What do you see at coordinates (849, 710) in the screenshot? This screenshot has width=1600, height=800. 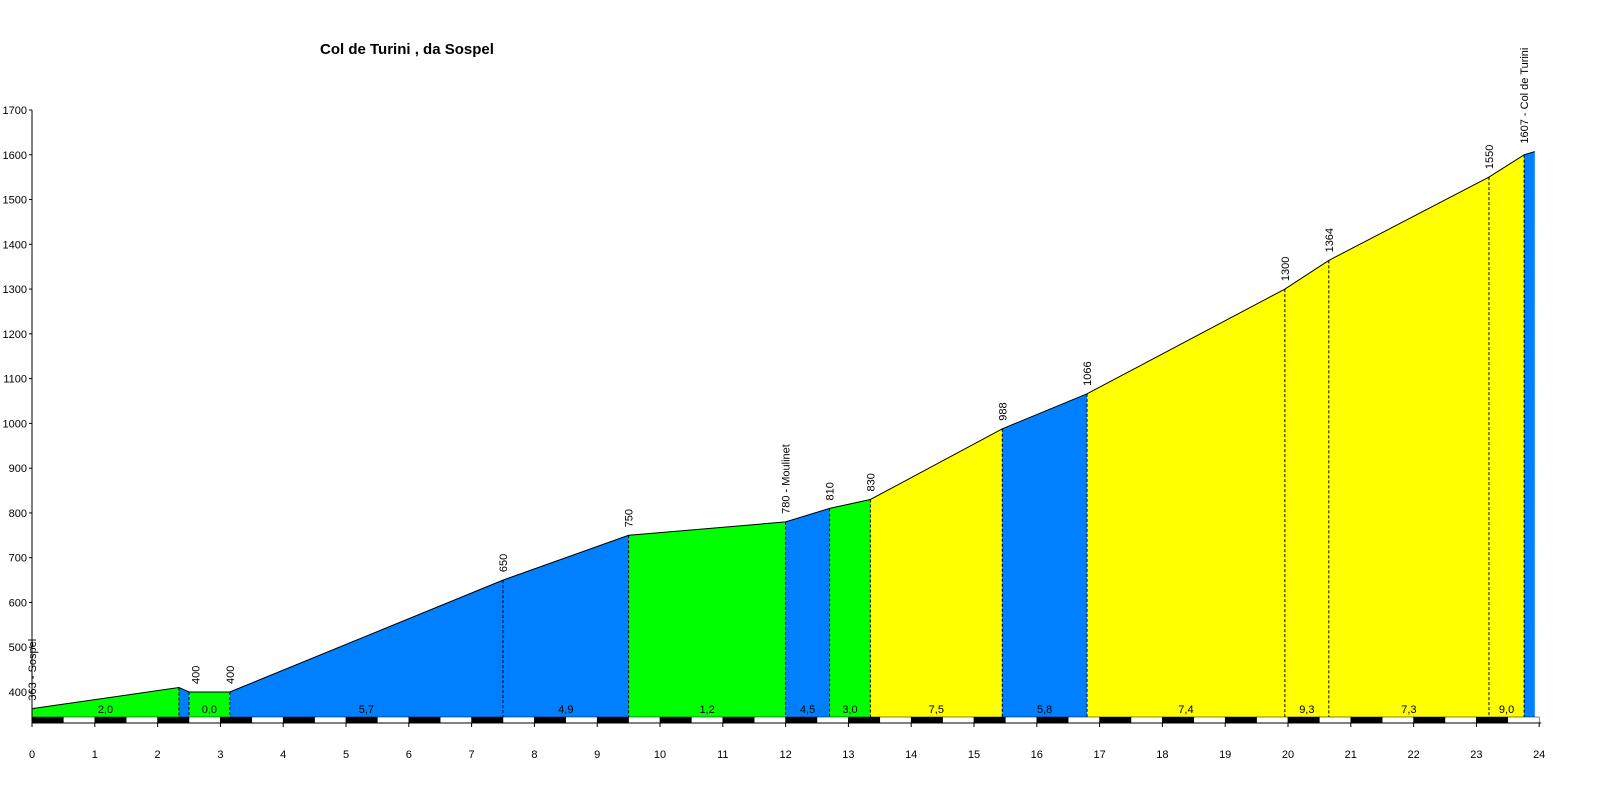 I see `gradient-label: 3,0` at bounding box center [849, 710].